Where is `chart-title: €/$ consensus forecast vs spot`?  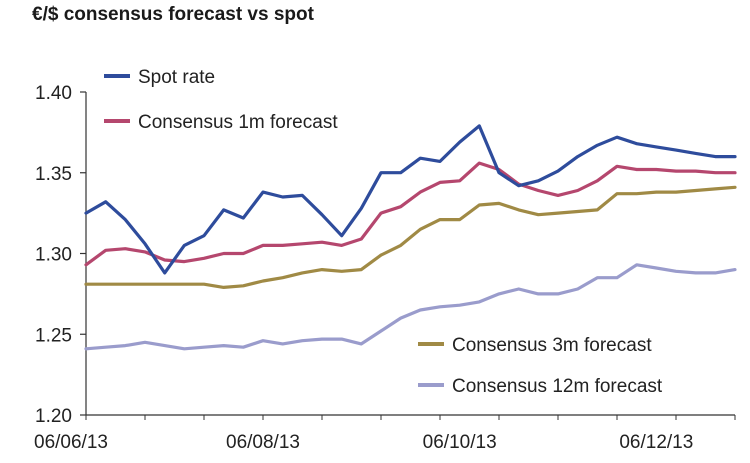
chart-title: €/$ consensus forecast vs spot is located at coordinates (173, 14).